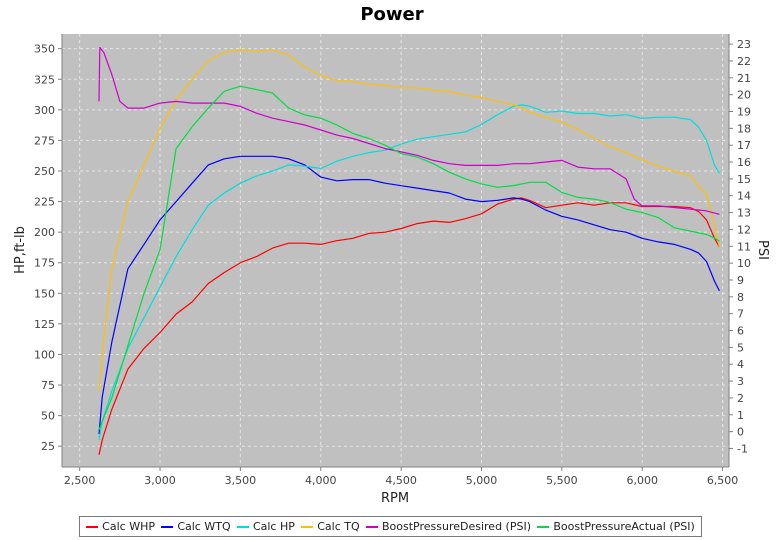  What do you see at coordinates (744, 78) in the screenshot?
I see `y2-tick-label: 21` at bounding box center [744, 78].